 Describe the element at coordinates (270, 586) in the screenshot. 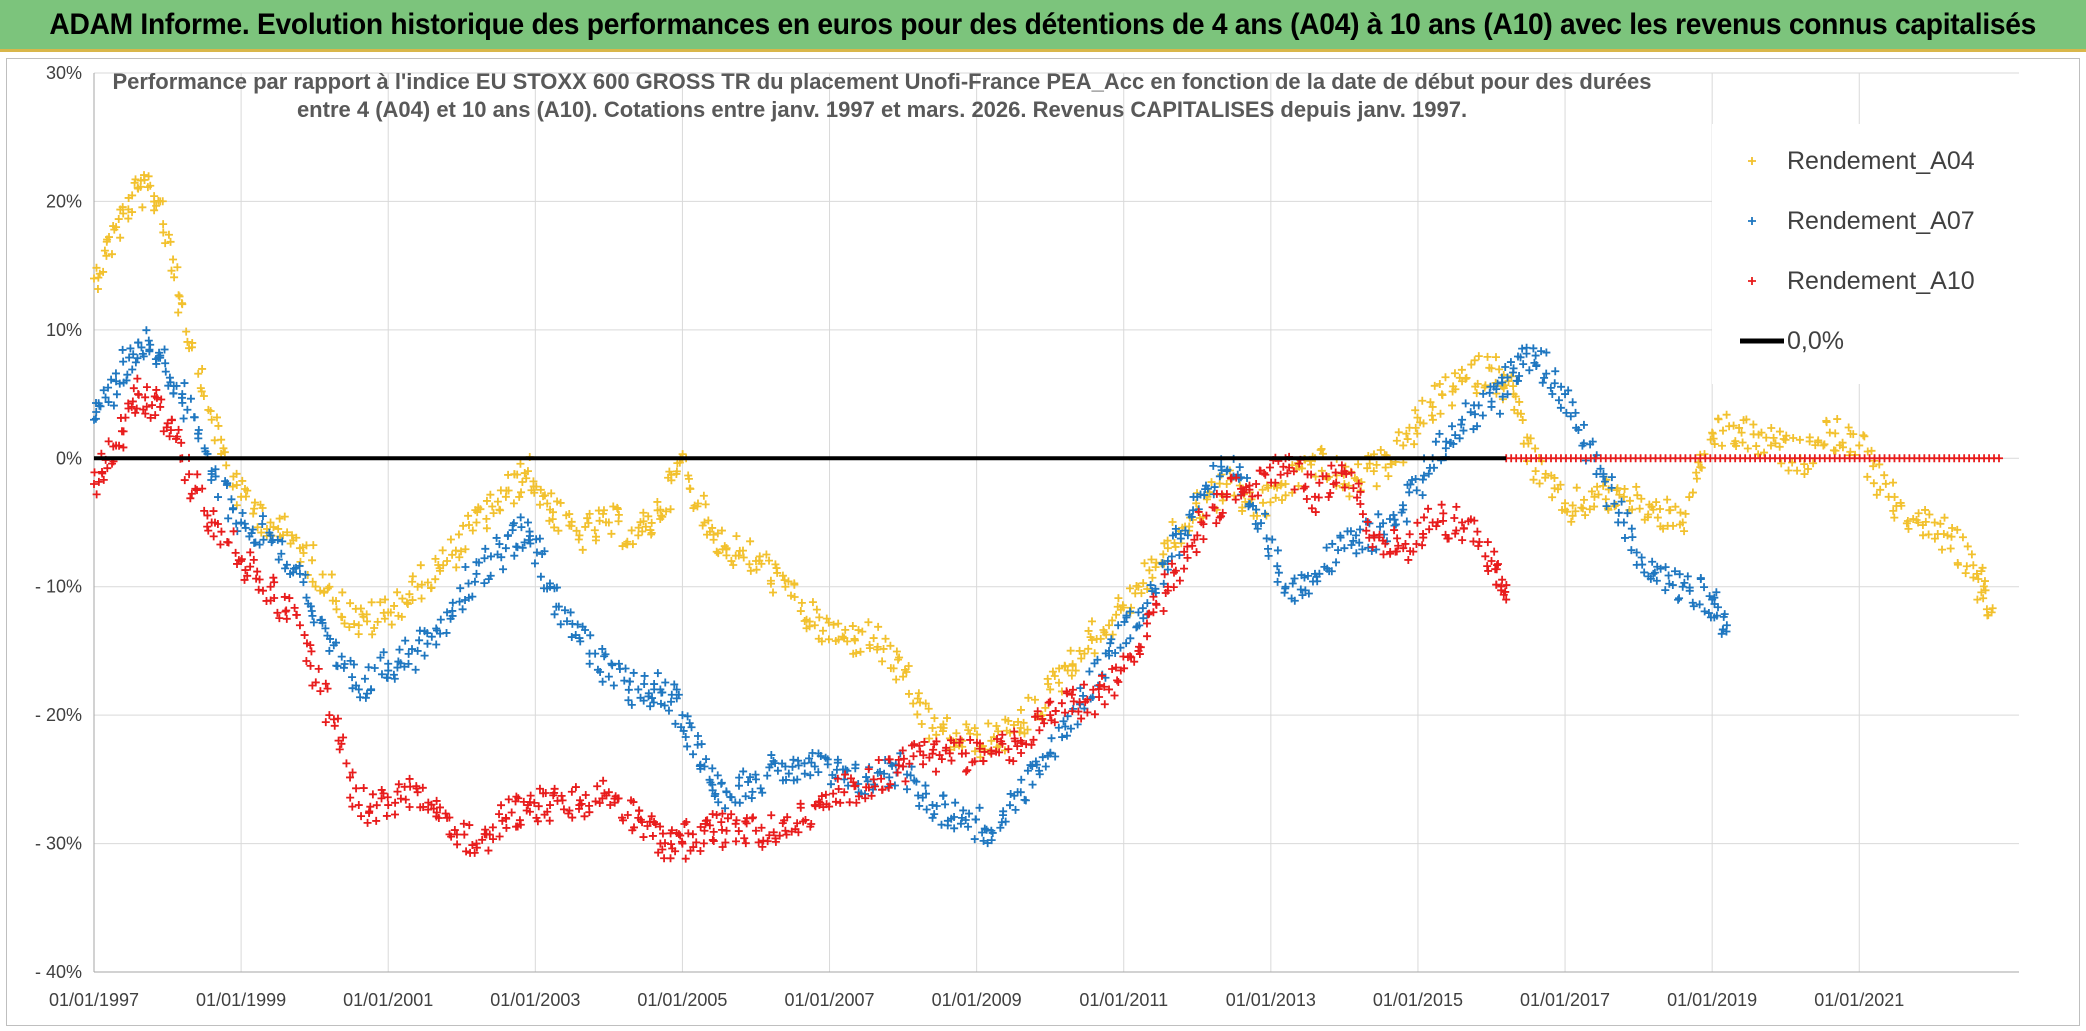

I see `data-point-A10` at that location.